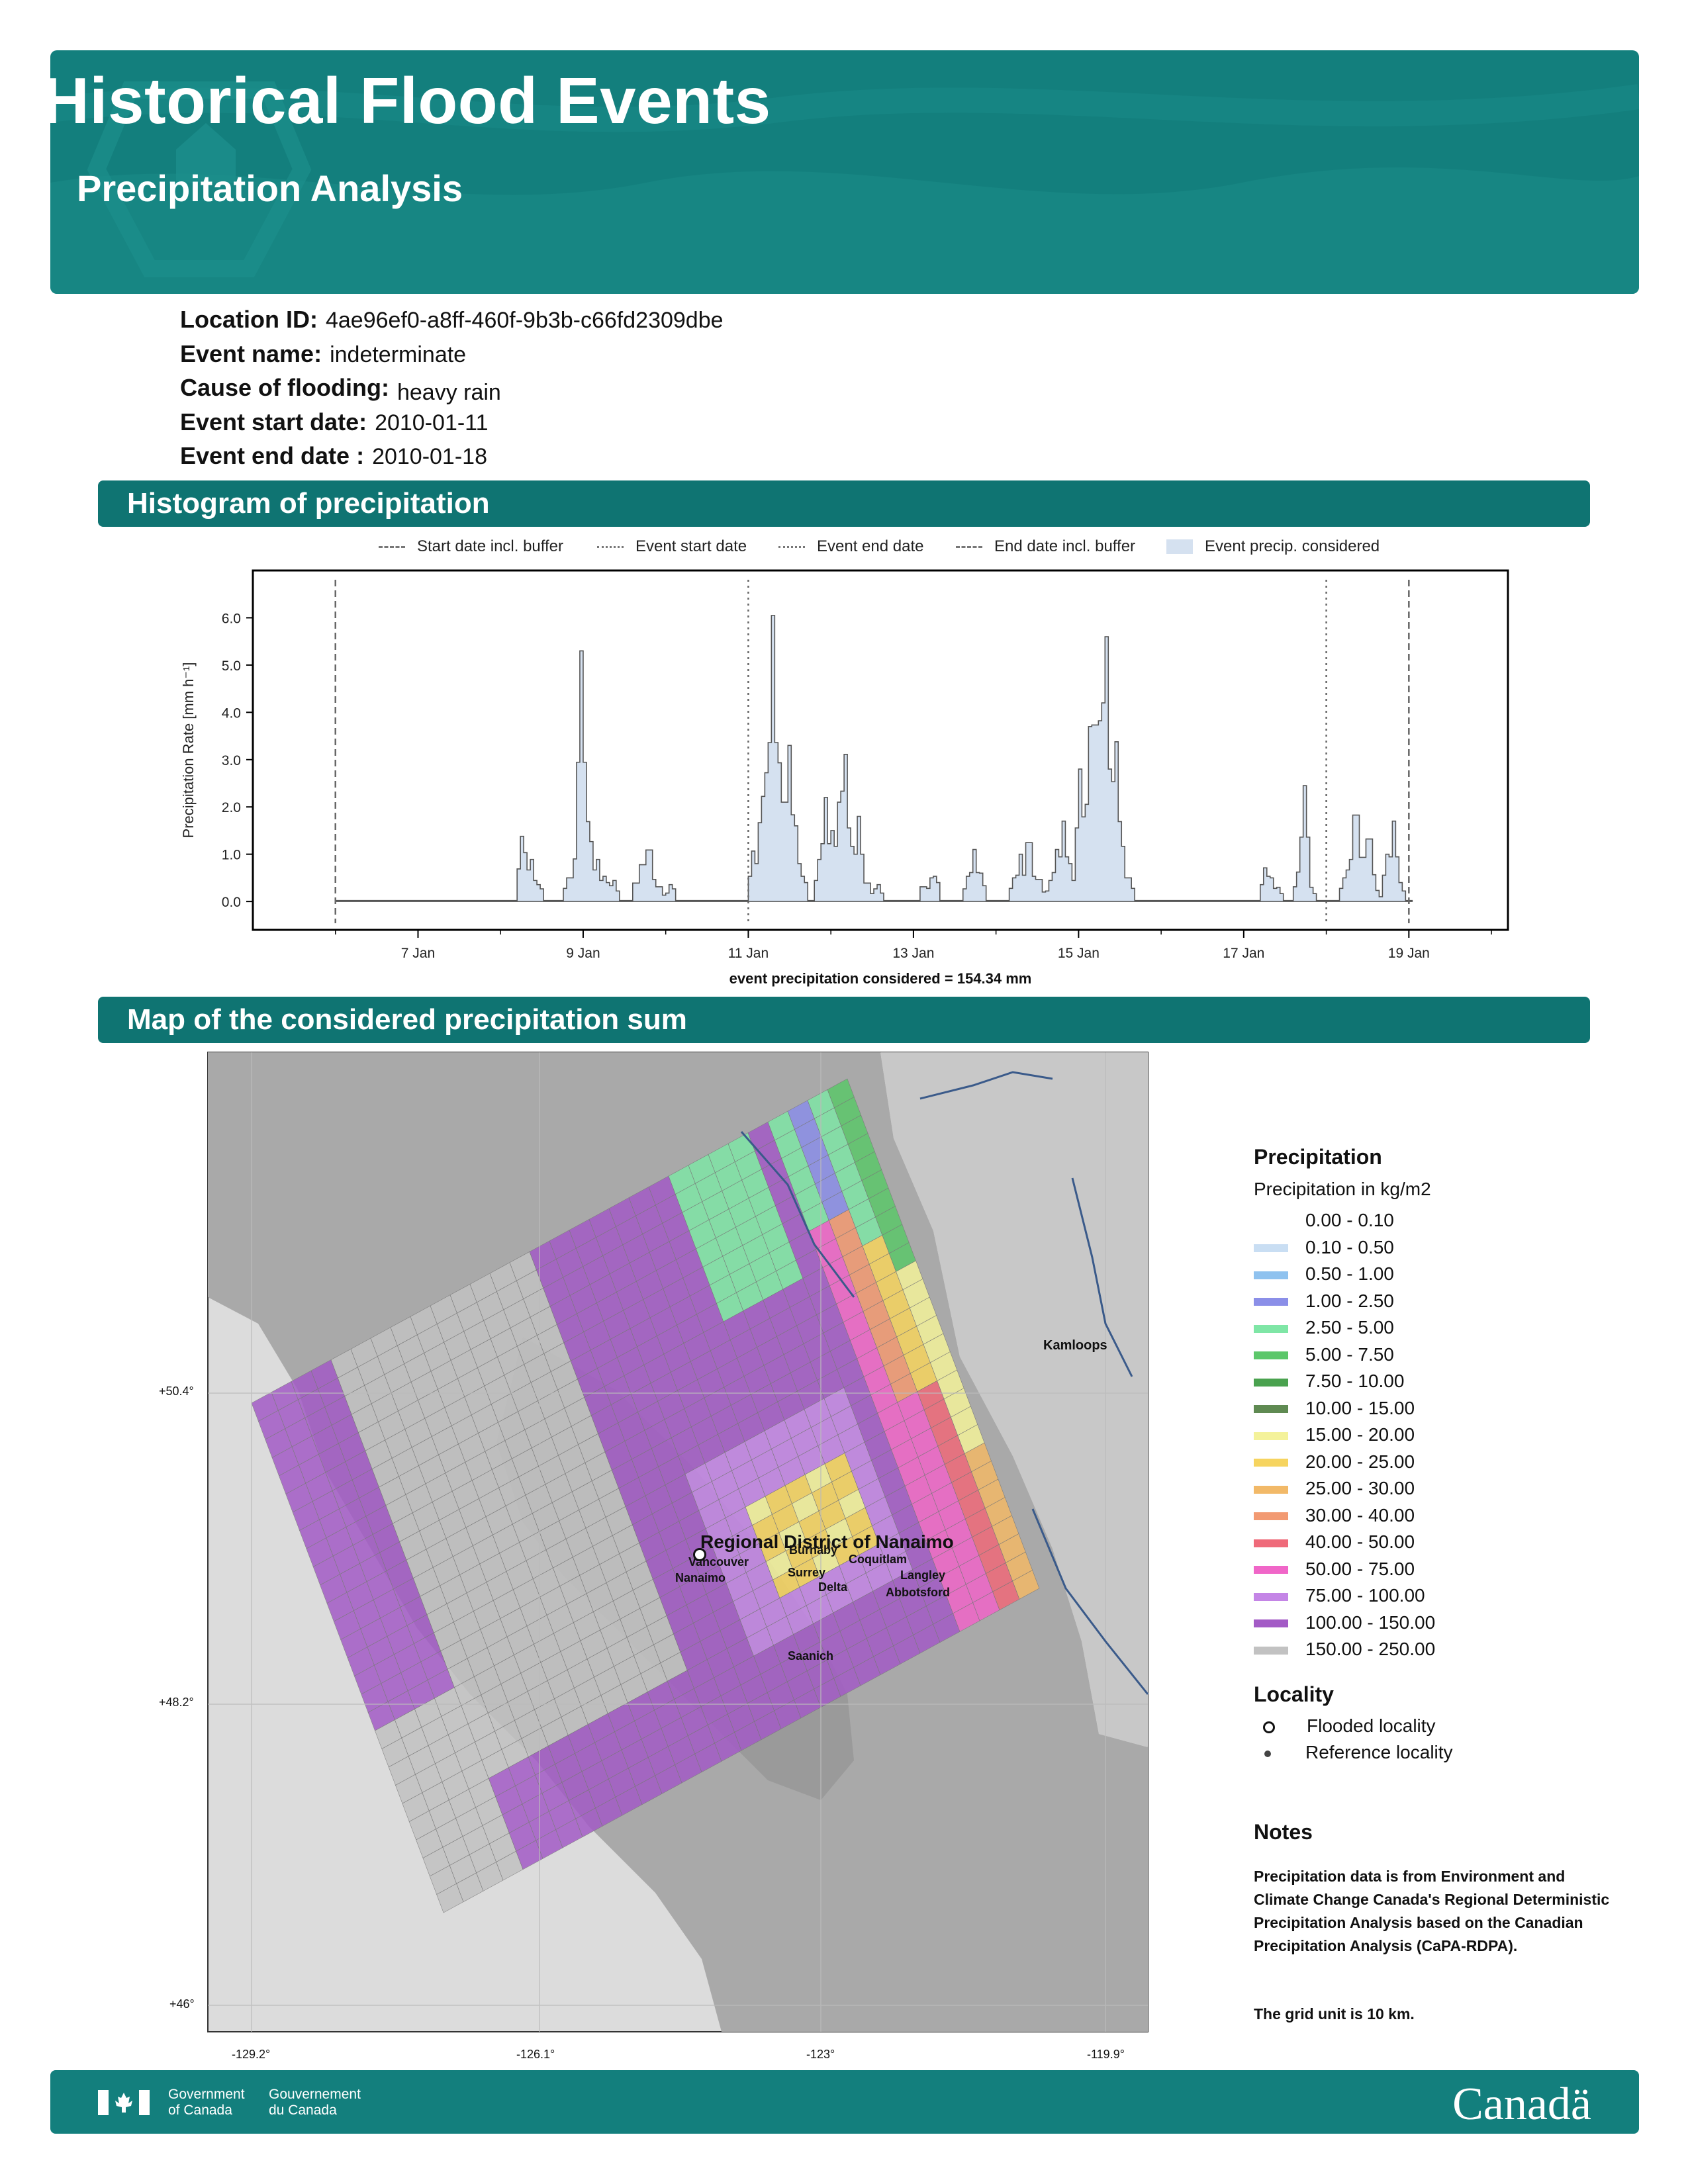 This screenshot has height=2184, width=1688. What do you see at coordinates (471, 547) in the screenshot?
I see `legend-start-buffer: Start date incl. buffer` at bounding box center [471, 547].